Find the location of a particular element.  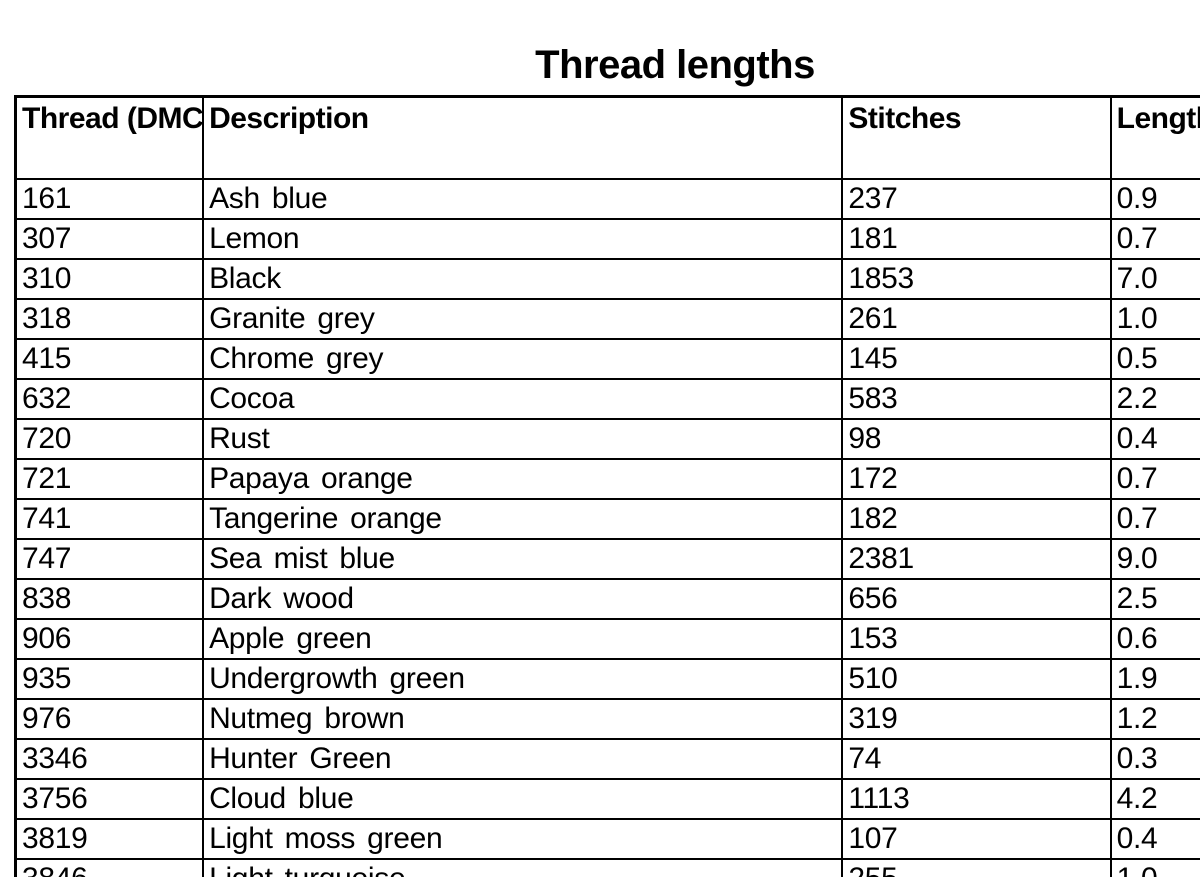

cell-stitches: 319 is located at coordinates (976, 719).